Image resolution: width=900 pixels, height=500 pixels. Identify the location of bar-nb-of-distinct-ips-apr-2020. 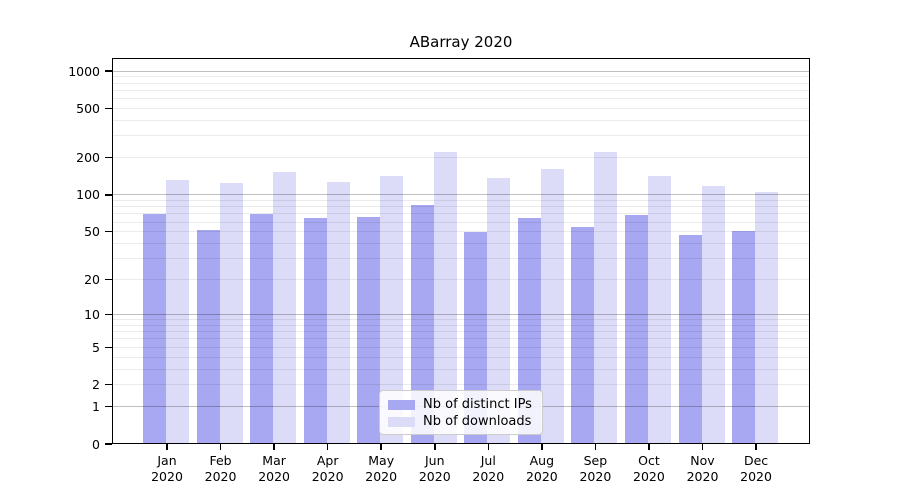
(315, 330).